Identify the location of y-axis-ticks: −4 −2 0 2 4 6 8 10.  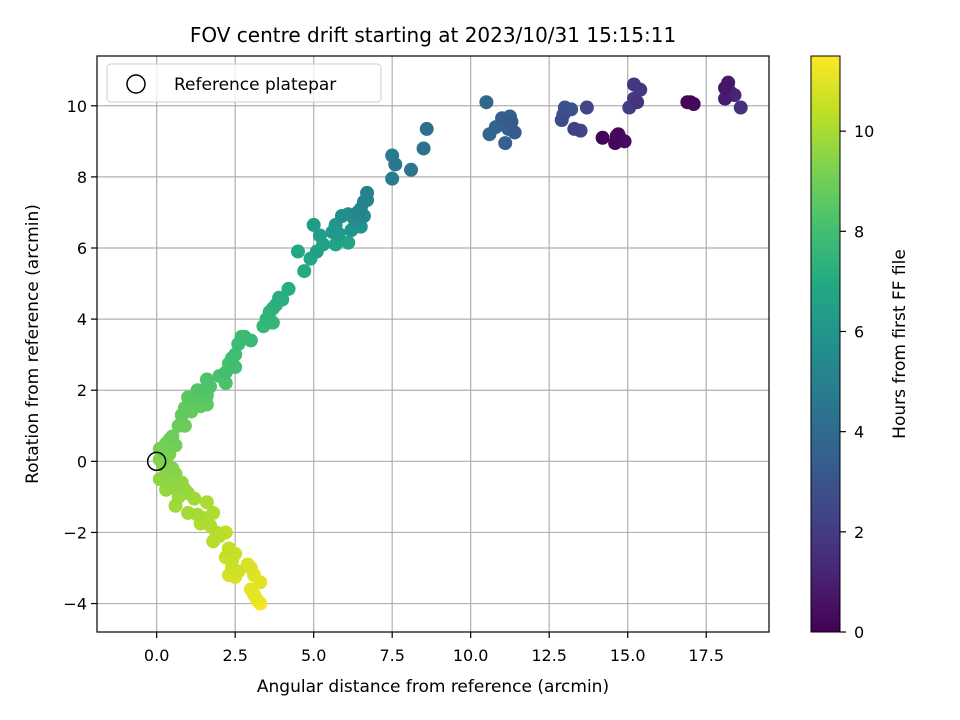
(80, 355).